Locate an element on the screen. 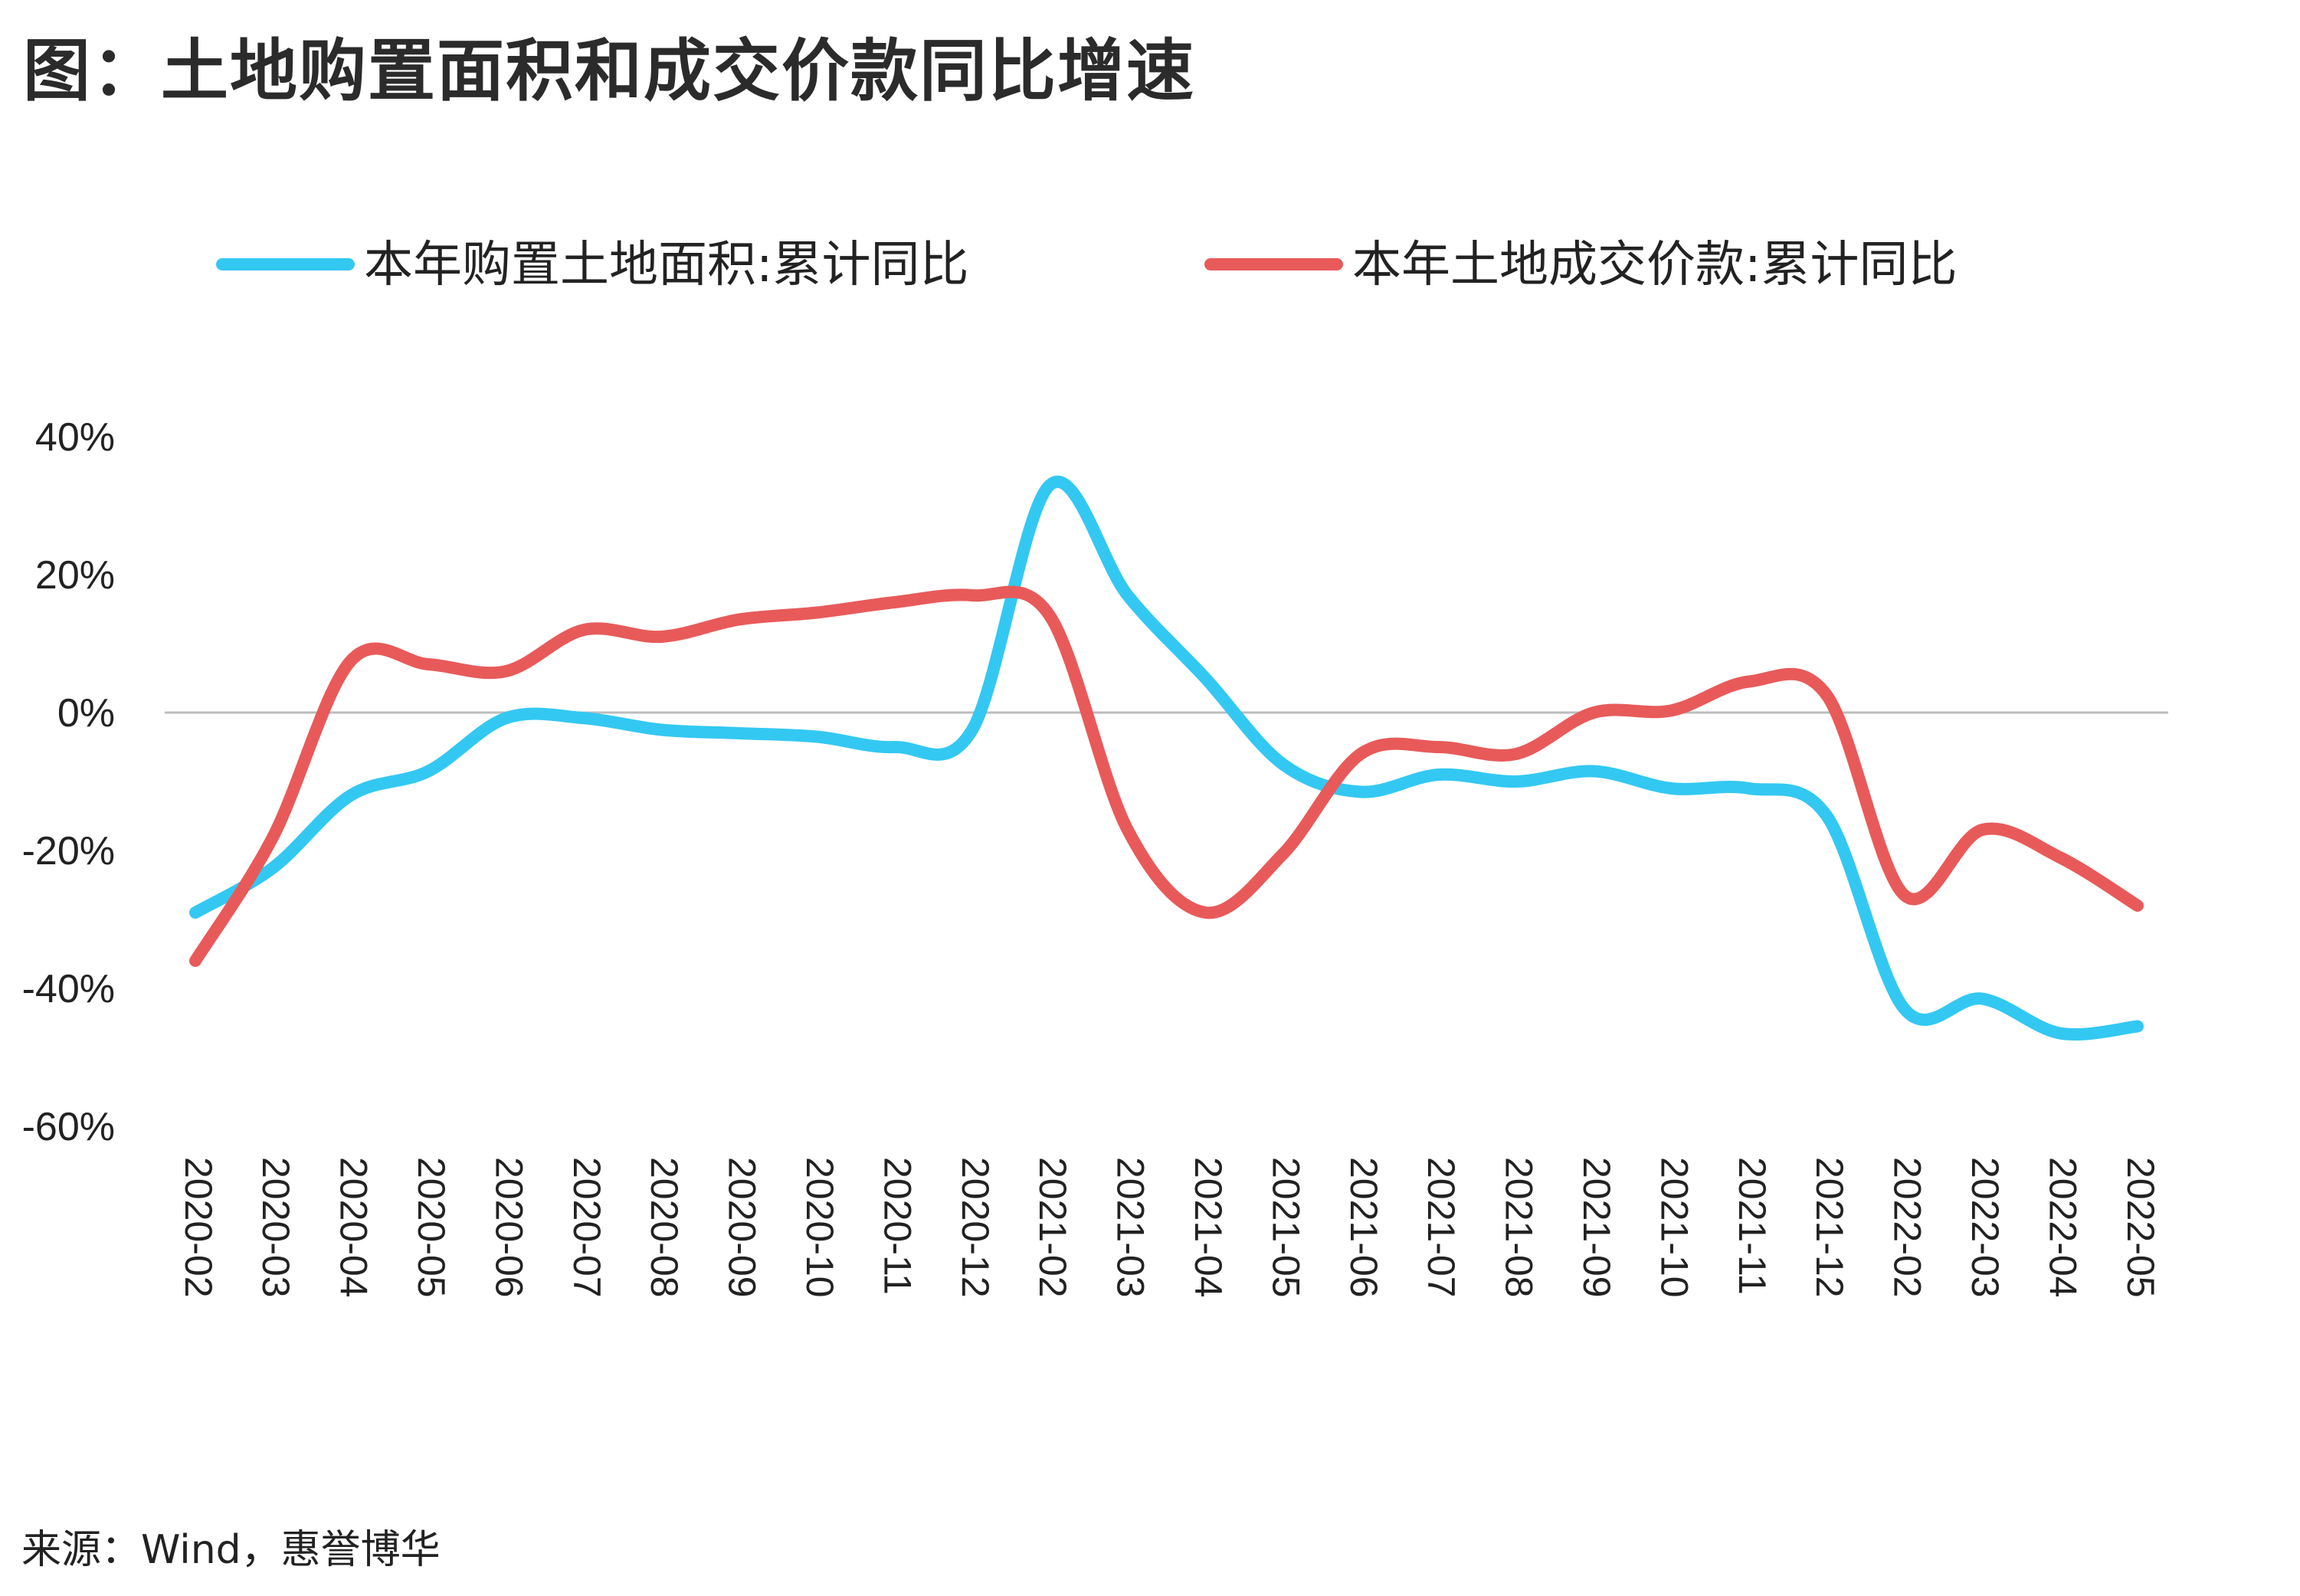  x-tick-label: 2020-05 is located at coordinates (431, 1227).